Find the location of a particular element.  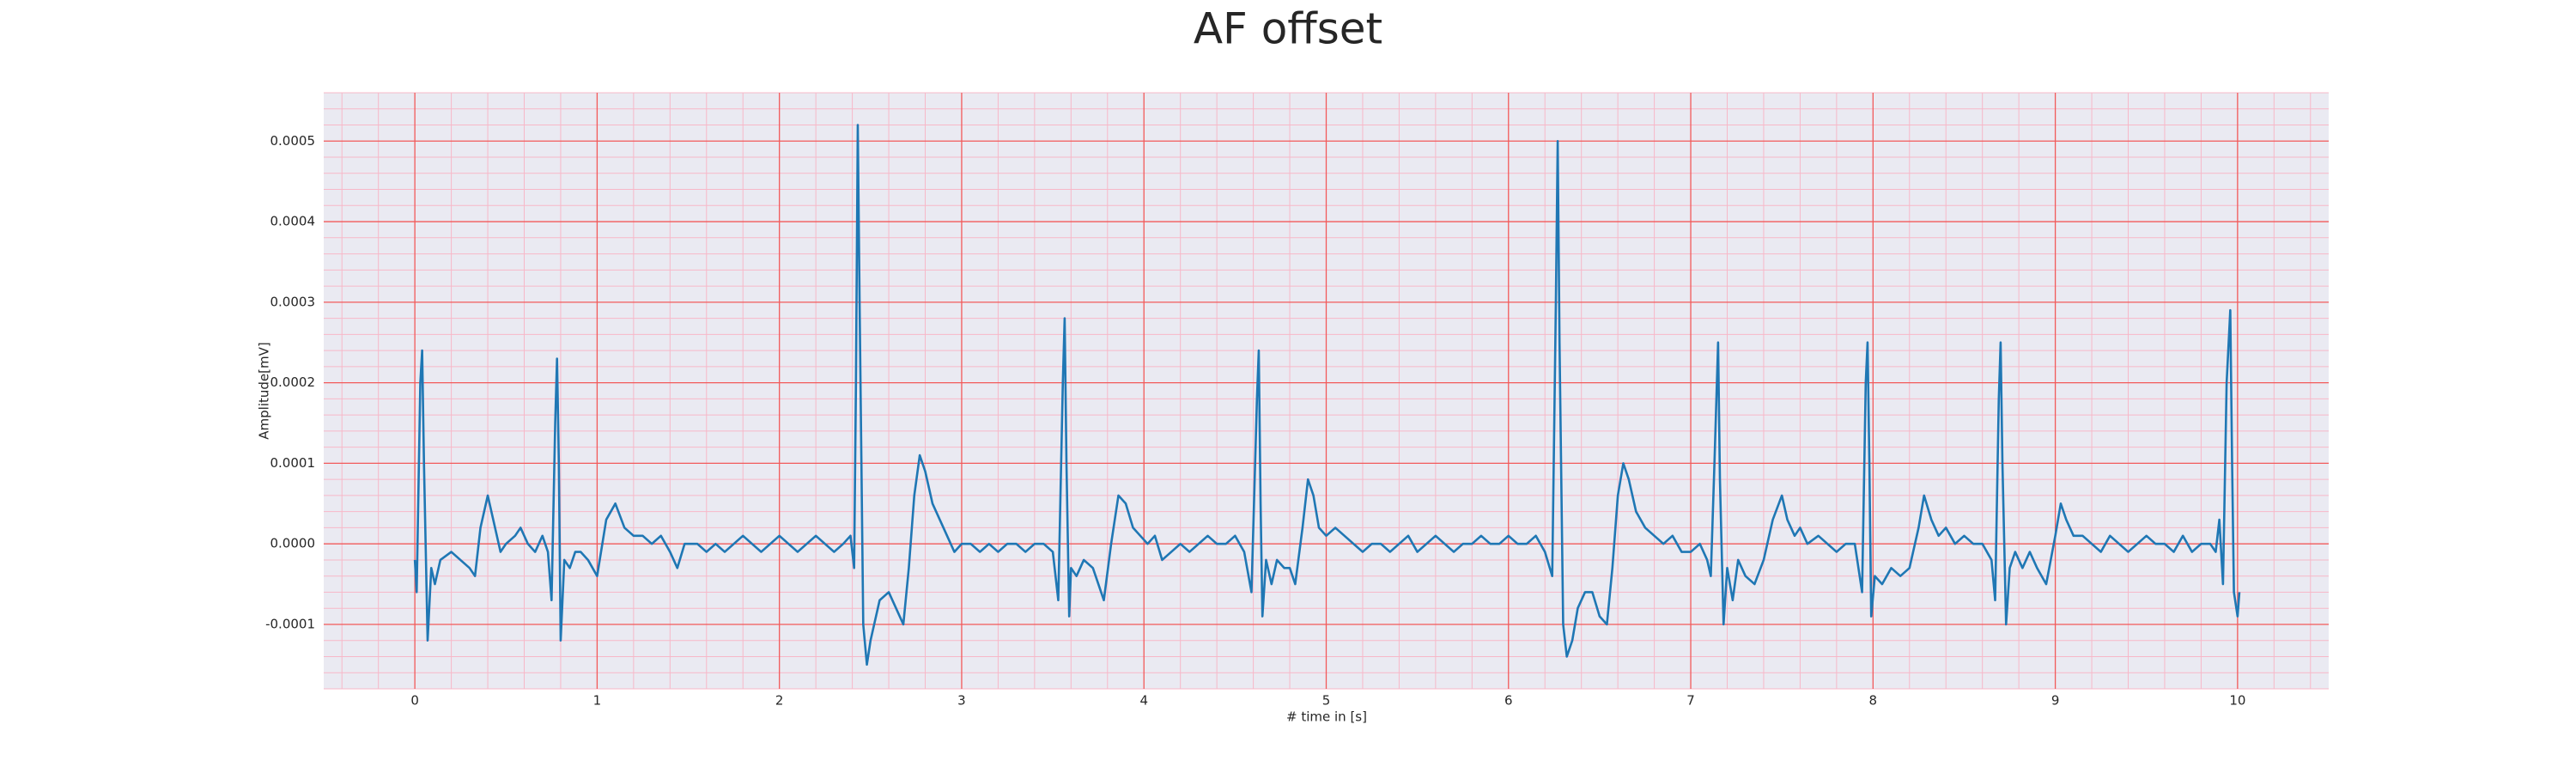

y-tick-label: 0.0003 is located at coordinates (293, 301).